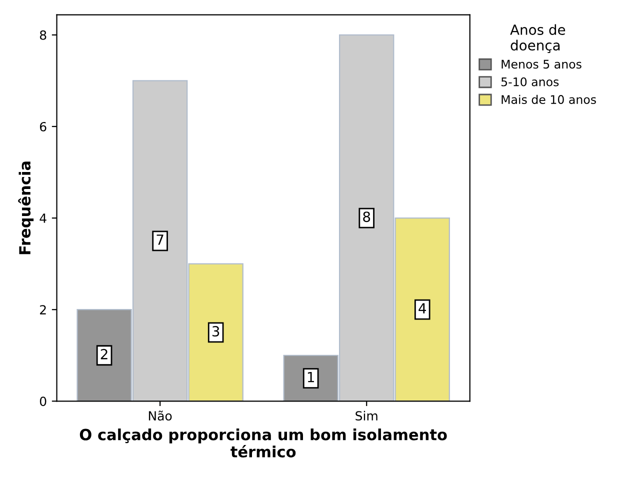 This screenshot has width=624, height=477. Describe the element at coordinates (538, 39) in the screenshot. I see `legend-title: Anos de doença` at that location.